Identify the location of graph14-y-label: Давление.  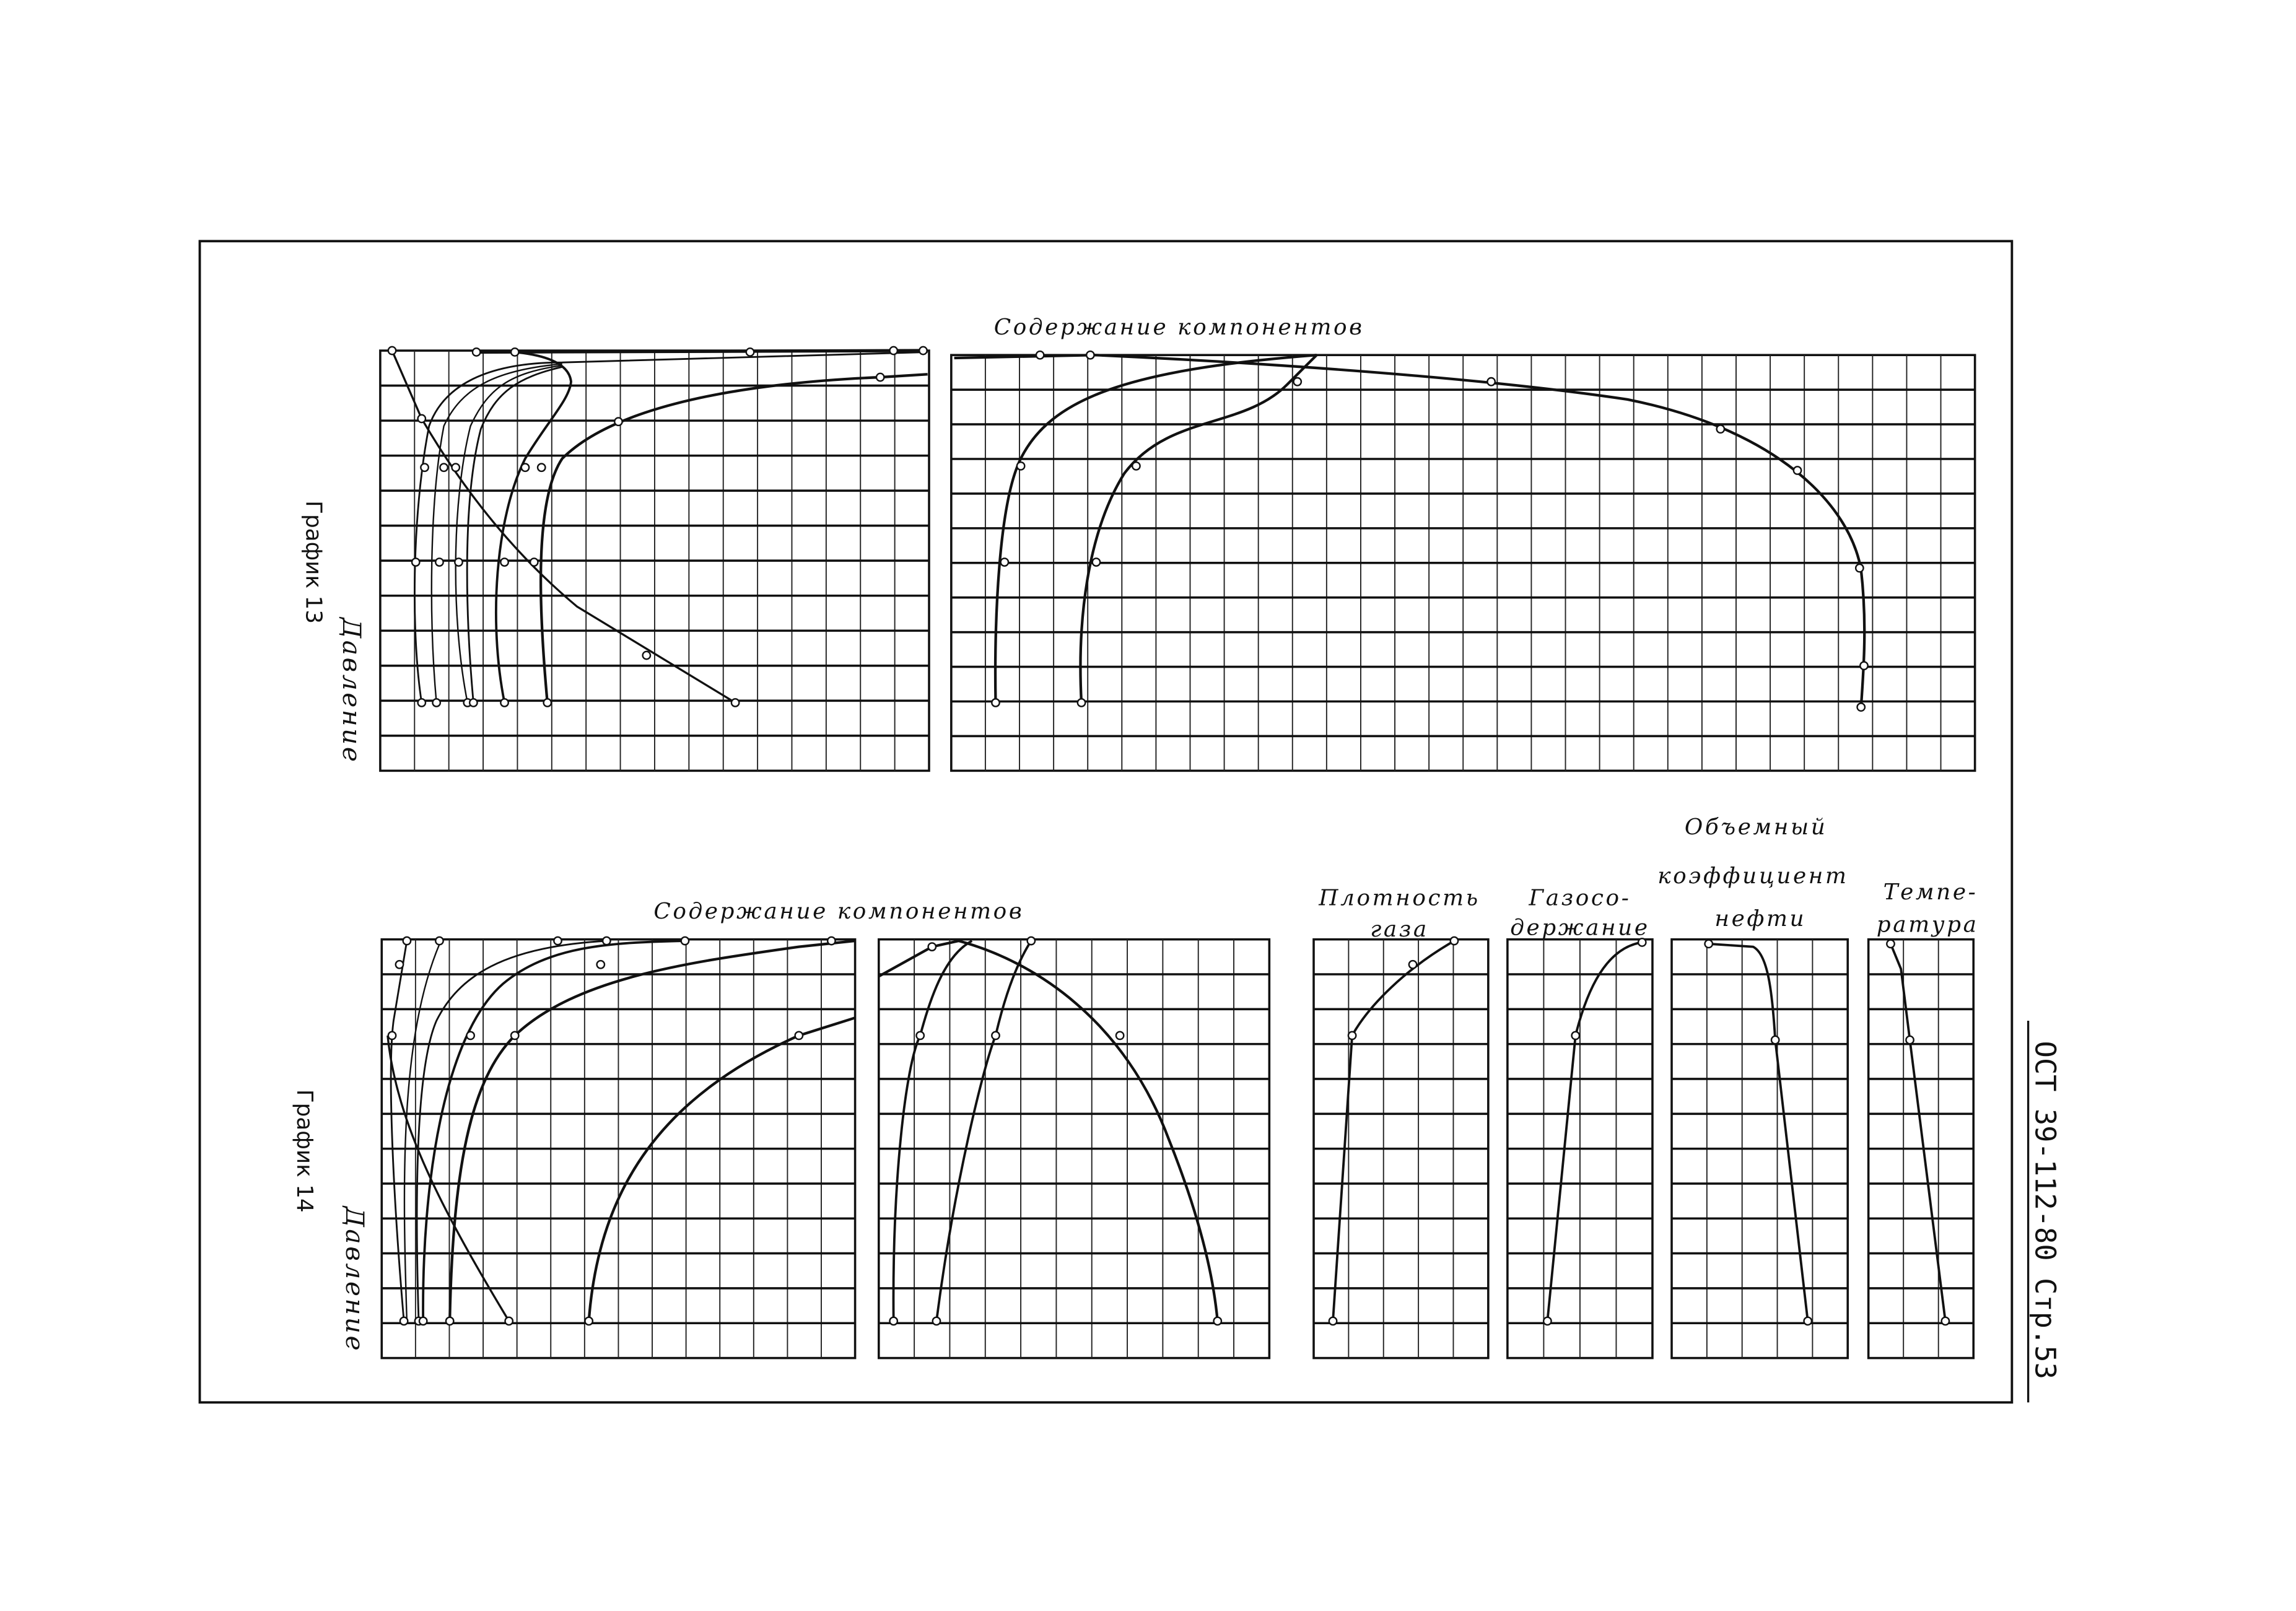
(355, 1279).